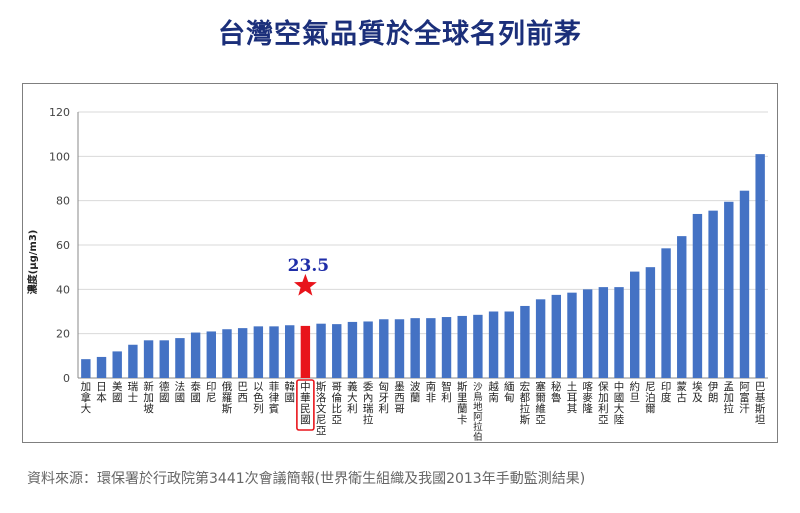  Describe the element at coordinates (462, 403) in the screenshot. I see `x-tick-label: 斯里蘭卡` at that location.